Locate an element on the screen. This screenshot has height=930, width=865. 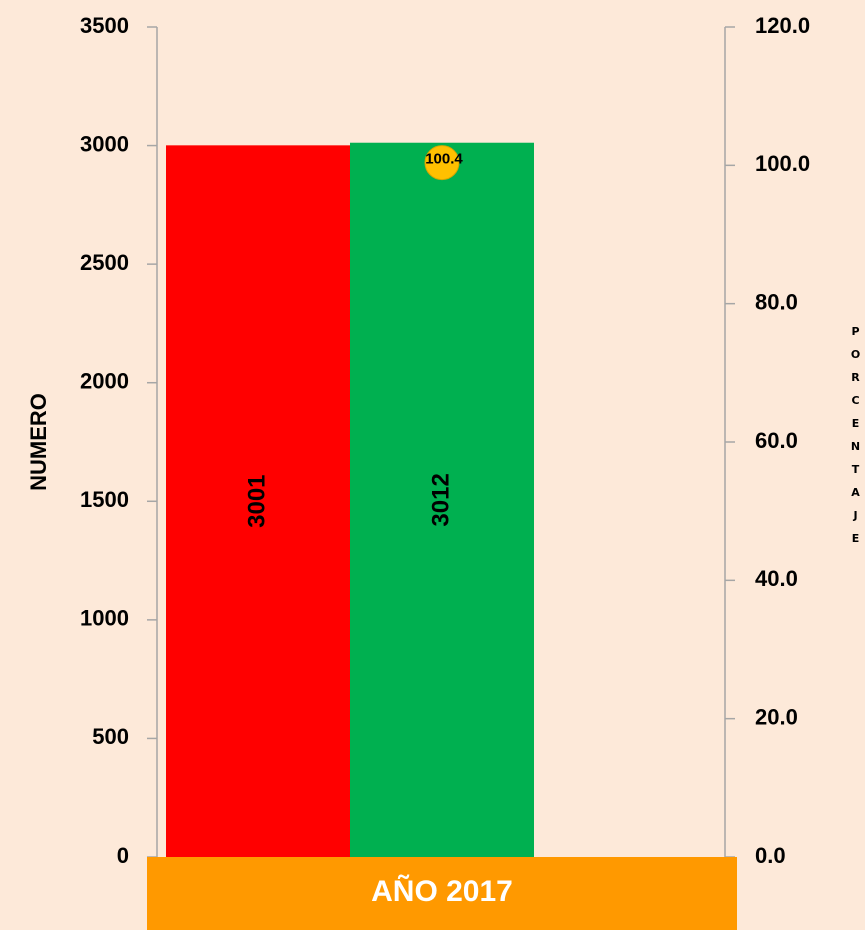
y-axis-label: NUMERO is located at coordinates (38, 442).